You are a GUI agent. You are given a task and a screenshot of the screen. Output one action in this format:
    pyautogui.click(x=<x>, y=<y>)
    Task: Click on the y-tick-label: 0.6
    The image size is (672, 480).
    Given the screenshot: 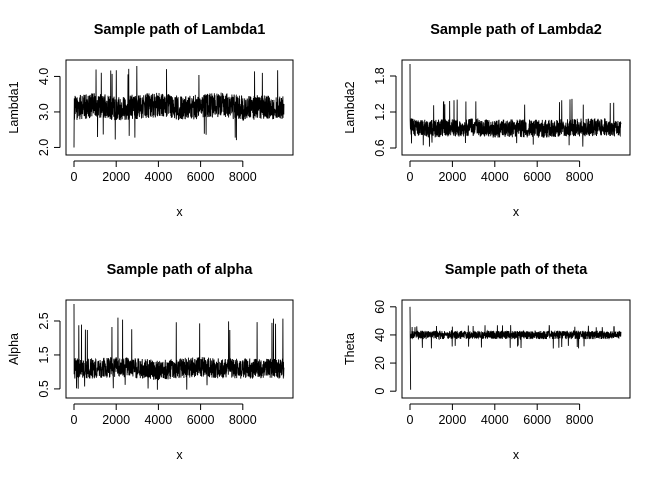 What is the action you would take?
    pyautogui.click(x=380, y=147)
    